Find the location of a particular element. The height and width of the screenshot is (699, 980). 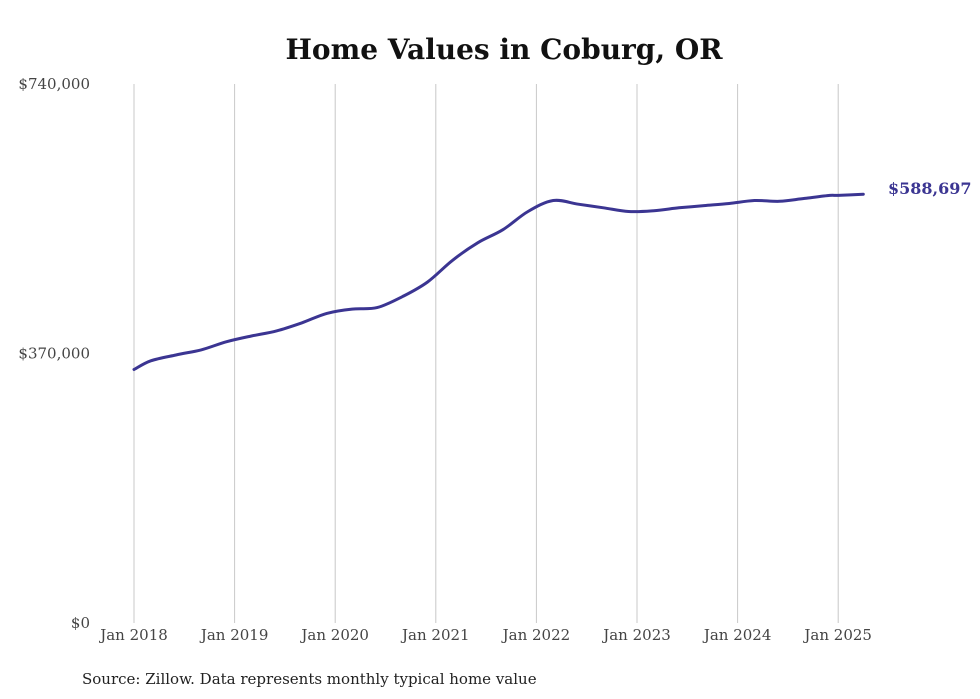

y-tick-label: $0 is located at coordinates (80, 623).